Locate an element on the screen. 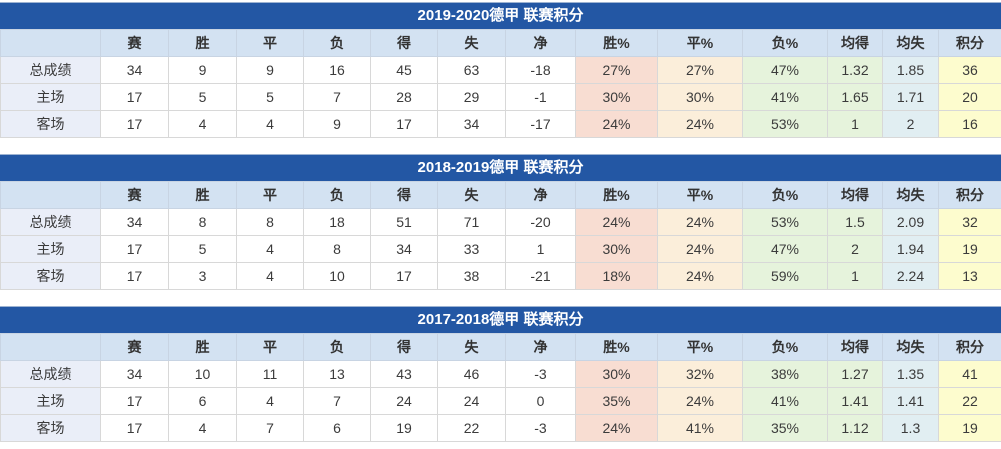 The image size is (1001, 449). cell-losses: 16 is located at coordinates (337, 70).